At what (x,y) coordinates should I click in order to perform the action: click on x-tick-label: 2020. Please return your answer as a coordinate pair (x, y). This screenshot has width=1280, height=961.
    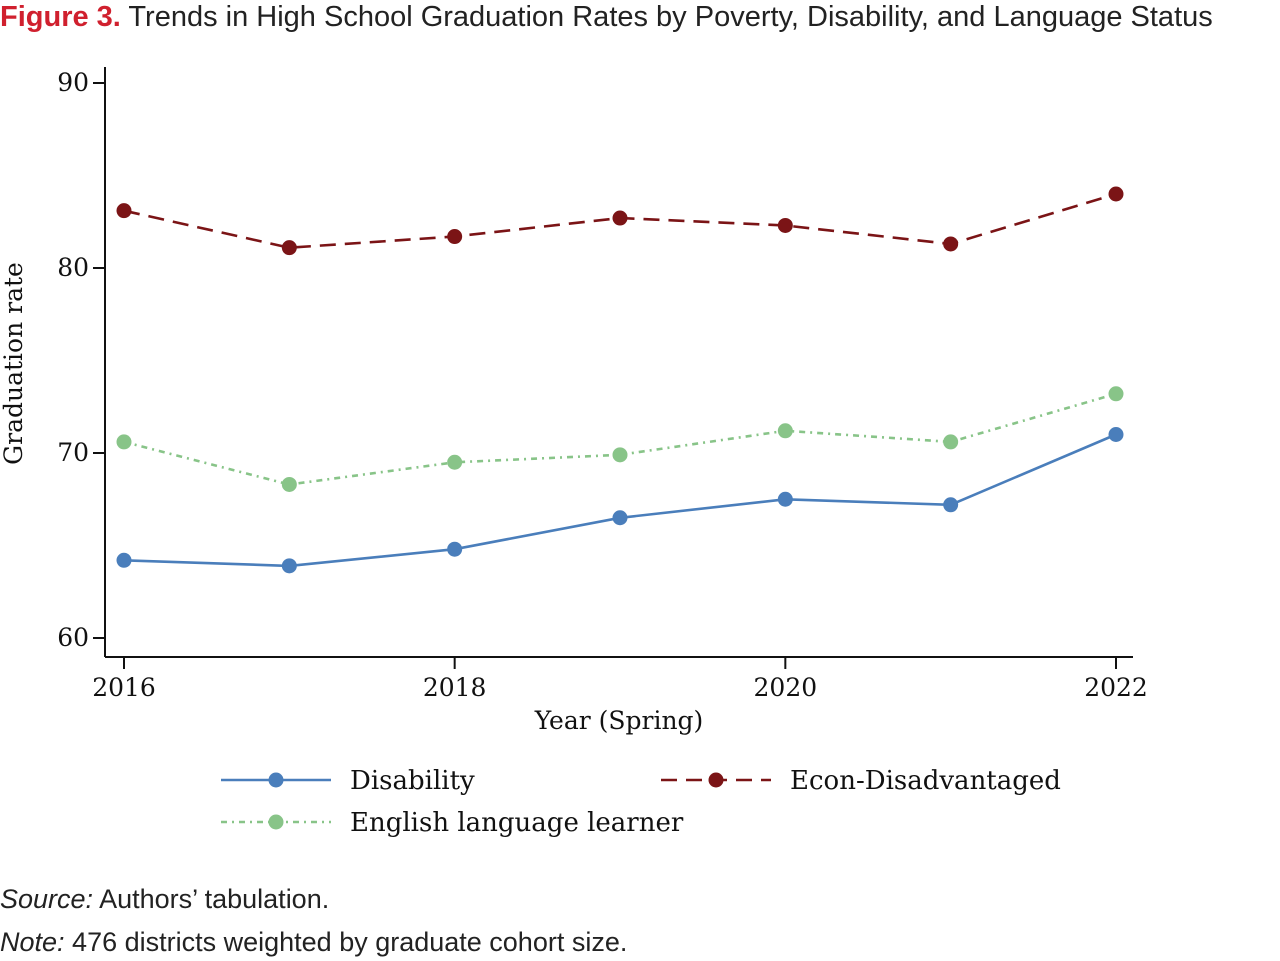
    Looking at the image, I should click on (786, 687).